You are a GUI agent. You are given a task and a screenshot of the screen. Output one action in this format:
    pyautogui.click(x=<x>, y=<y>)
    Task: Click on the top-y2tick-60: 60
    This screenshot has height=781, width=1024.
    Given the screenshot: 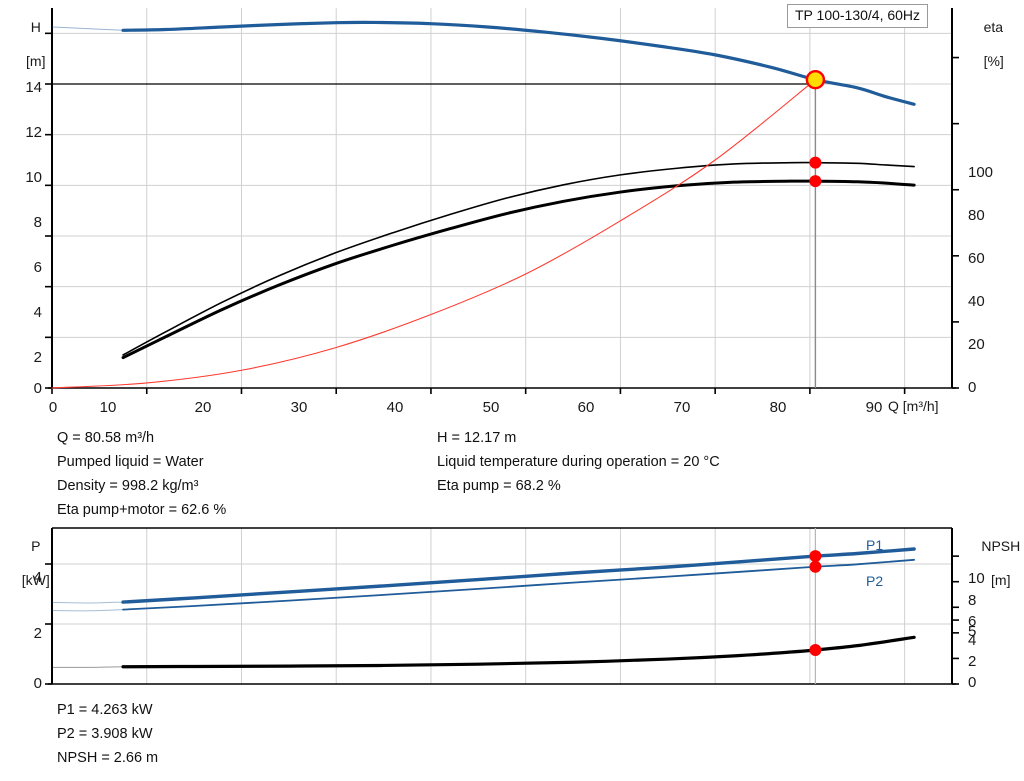 What is the action you would take?
    pyautogui.click(x=976, y=258)
    